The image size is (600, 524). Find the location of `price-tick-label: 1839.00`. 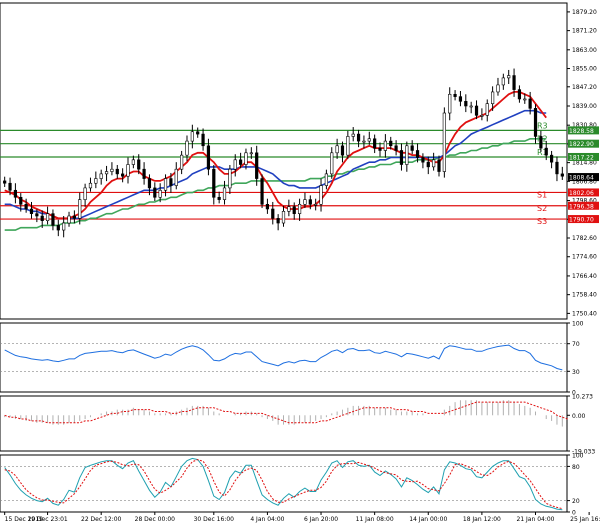

price-tick-label: 1839.00 is located at coordinates (584, 106).